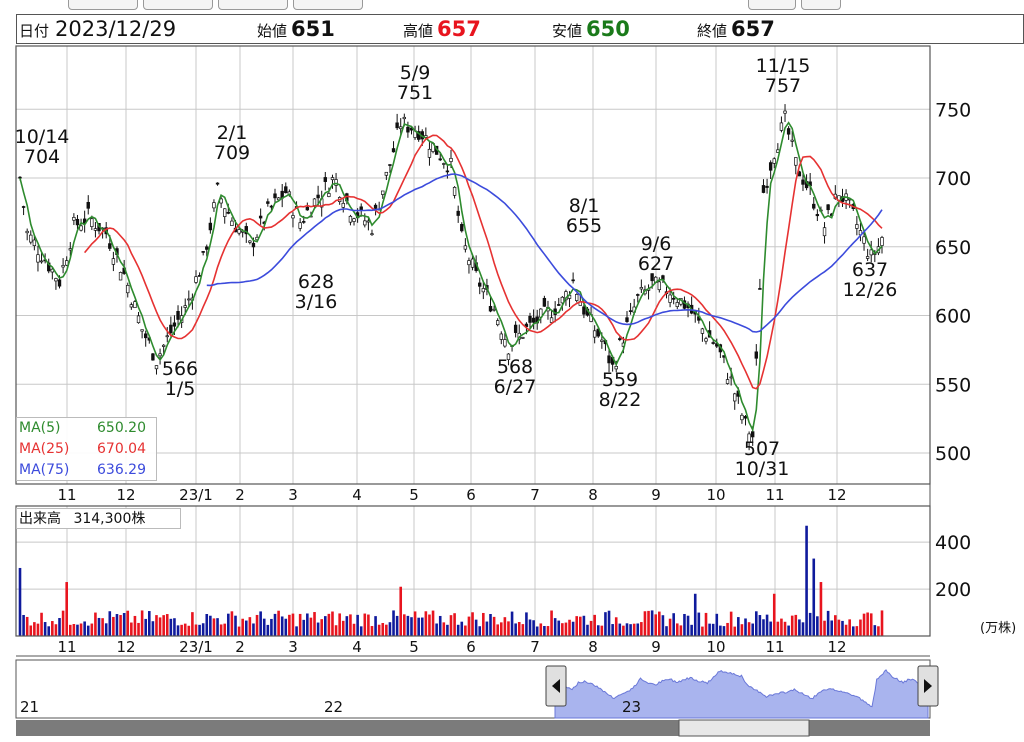 This screenshot has height=742, width=1024. Describe the element at coordinates (296, 29) in the screenshot. I see `open-field: 始値 651` at that location.